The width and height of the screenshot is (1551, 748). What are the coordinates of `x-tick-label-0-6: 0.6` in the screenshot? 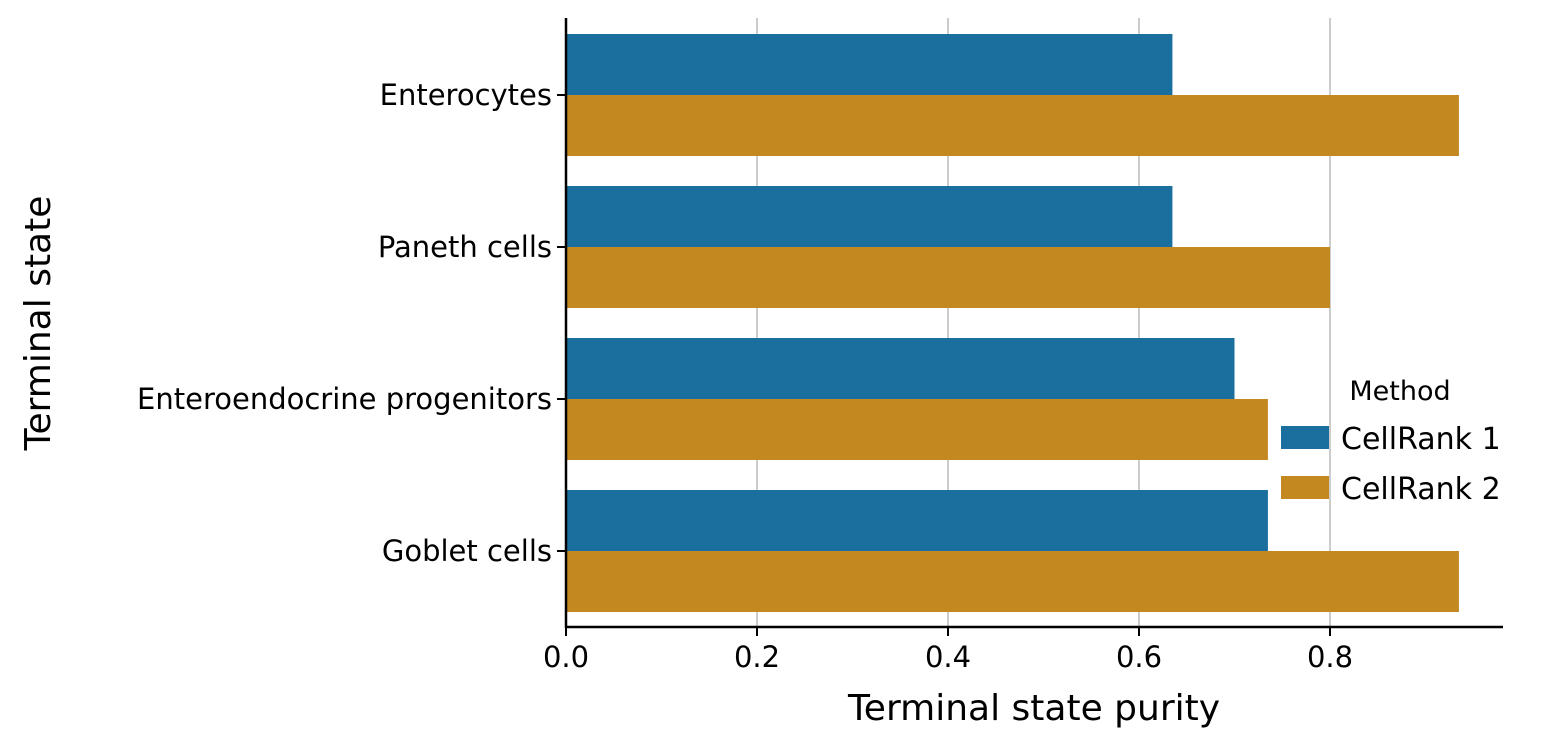 It's located at (1139, 657).